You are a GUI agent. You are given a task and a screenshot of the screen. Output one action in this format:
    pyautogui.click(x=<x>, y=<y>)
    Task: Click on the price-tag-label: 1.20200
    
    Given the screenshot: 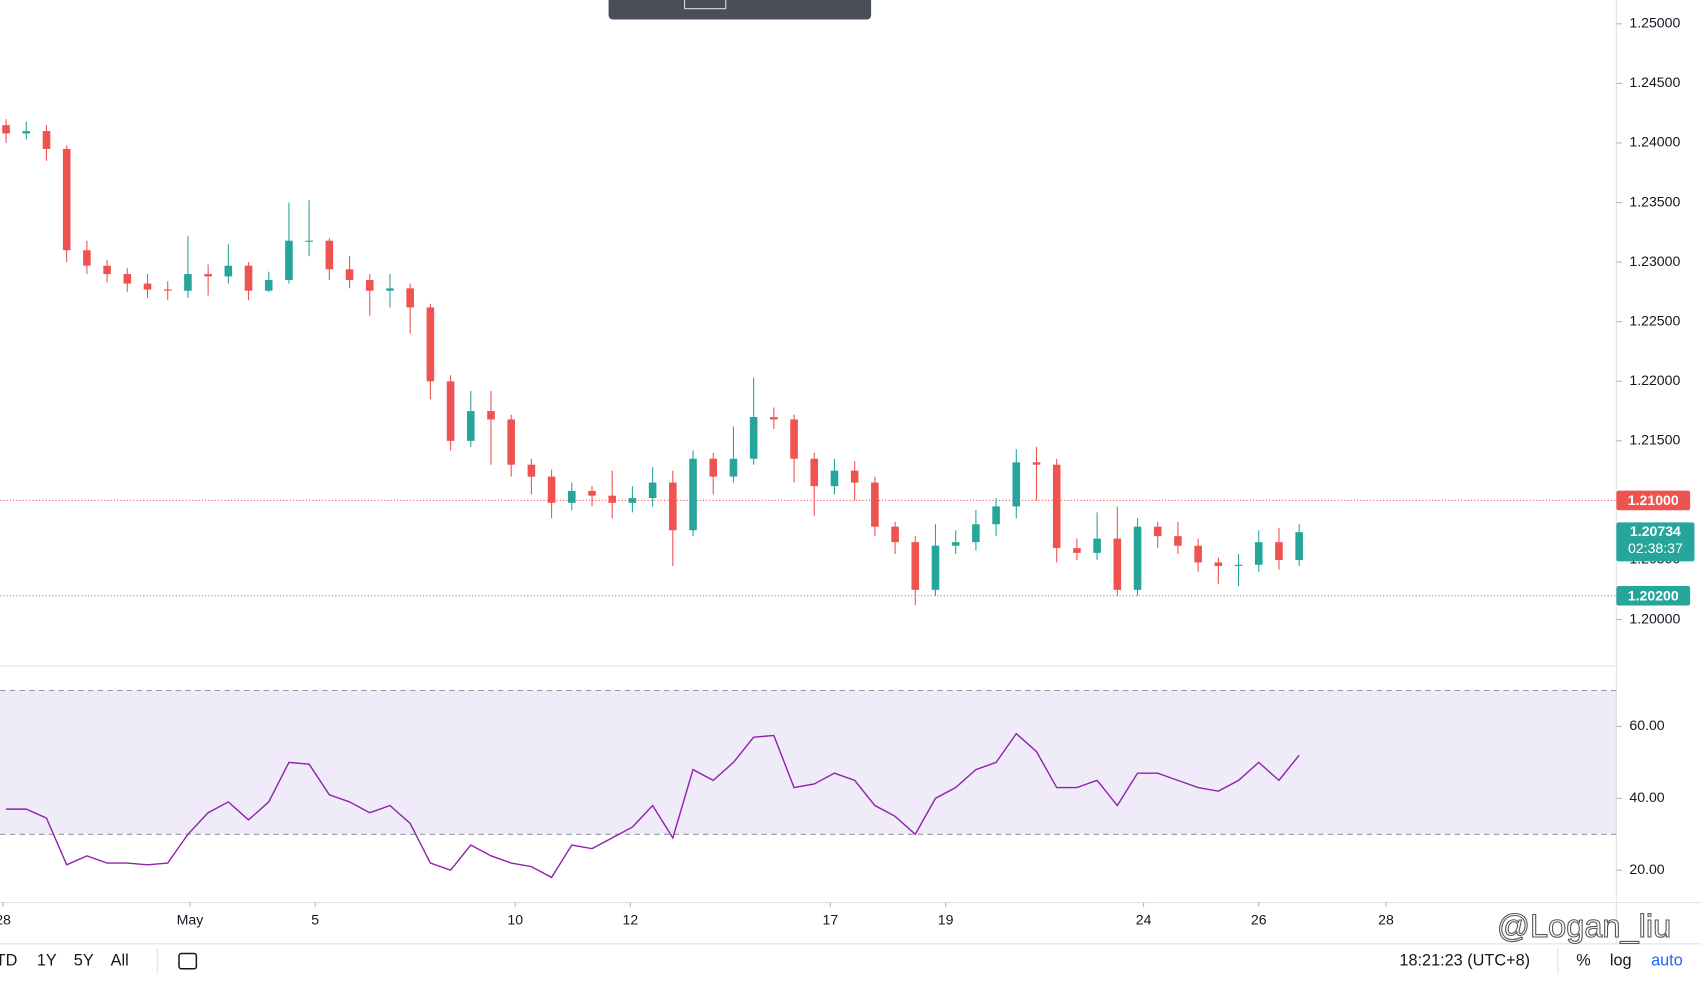 What is the action you would take?
    pyautogui.click(x=1653, y=596)
    